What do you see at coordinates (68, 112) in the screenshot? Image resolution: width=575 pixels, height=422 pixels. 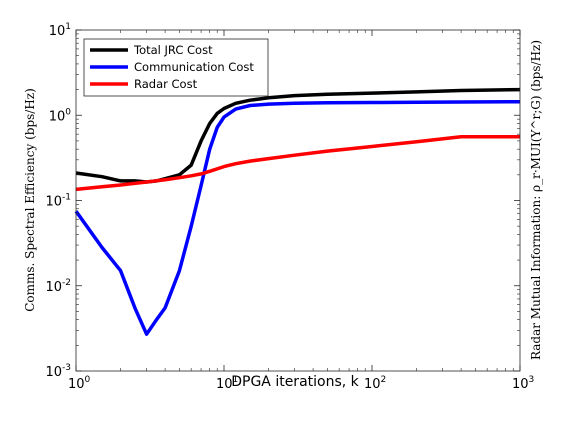 I see `y-tick-exponent: 0` at bounding box center [68, 112].